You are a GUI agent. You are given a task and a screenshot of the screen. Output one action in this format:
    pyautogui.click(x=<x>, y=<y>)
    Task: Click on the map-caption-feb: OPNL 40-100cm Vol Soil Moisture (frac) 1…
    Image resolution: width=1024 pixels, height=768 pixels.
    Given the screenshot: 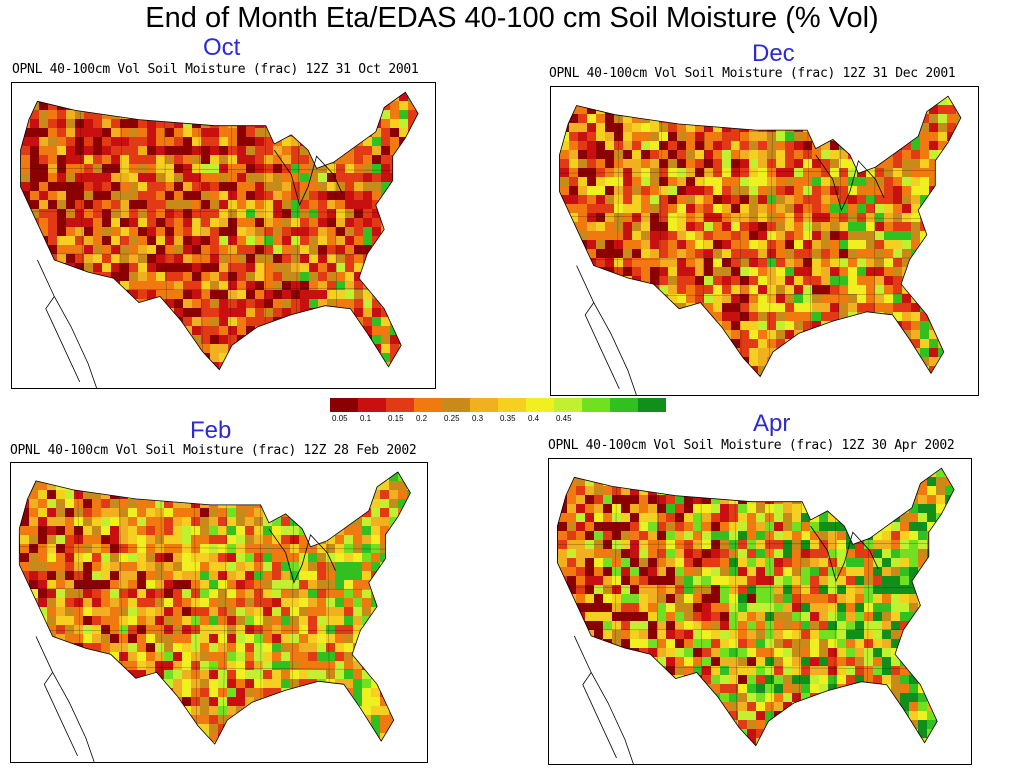 What is the action you would take?
    pyautogui.click(x=213, y=450)
    